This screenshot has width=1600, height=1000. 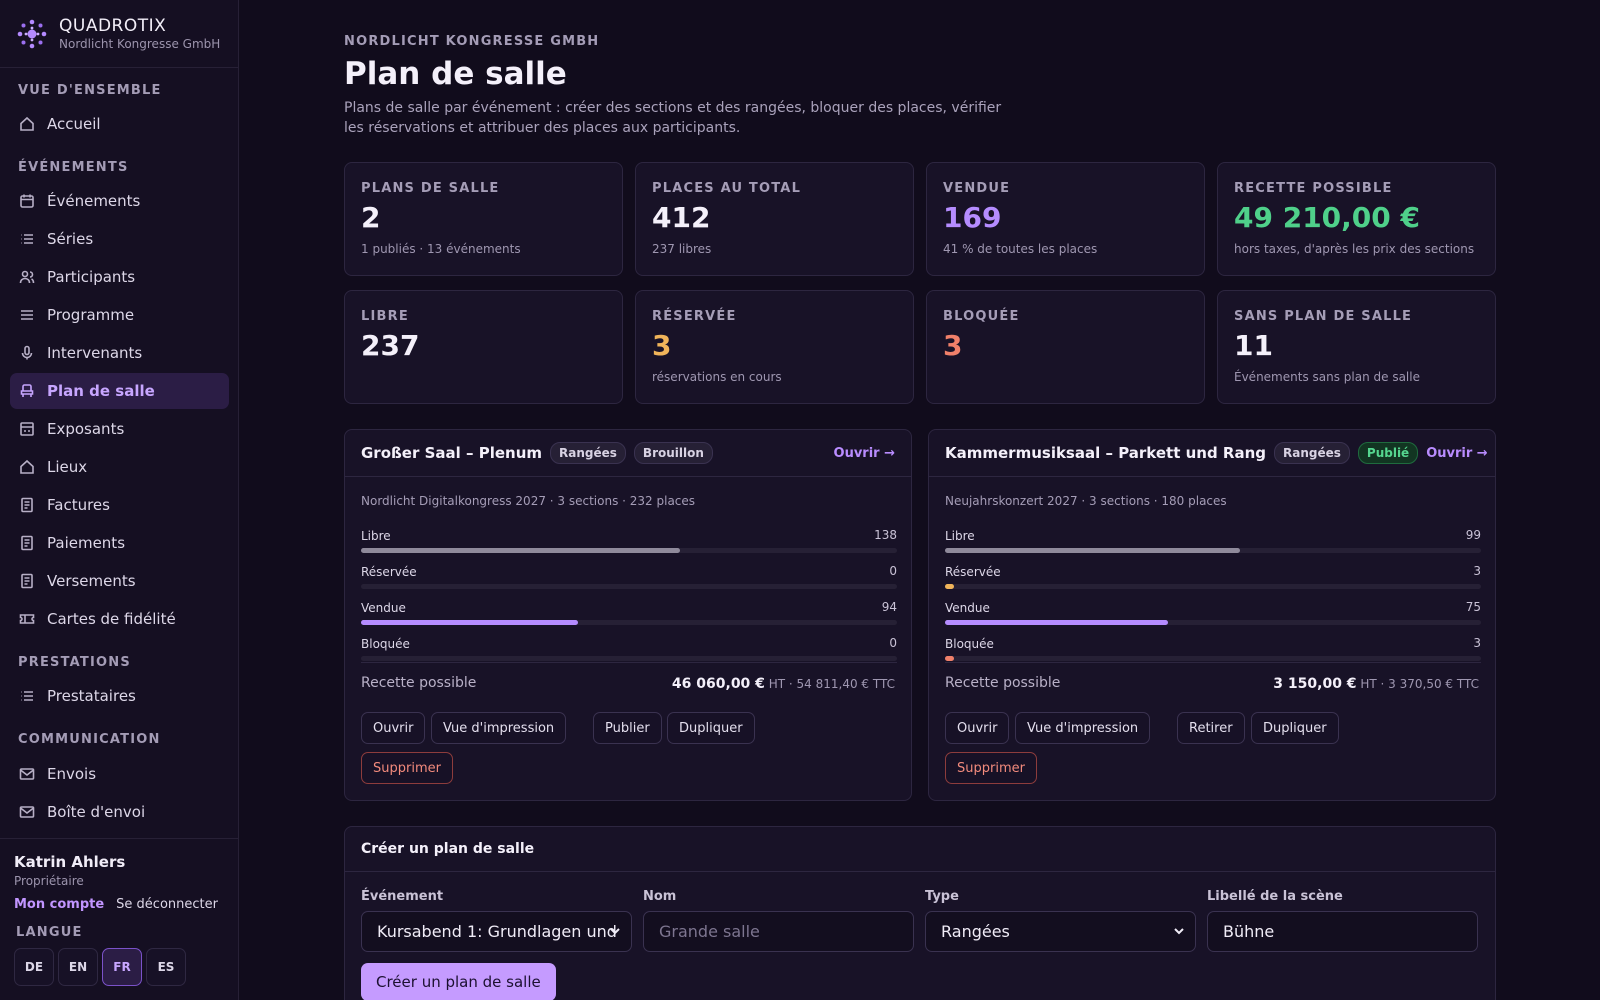 What do you see at coordinates (975, 931) in the screenshot?
I see `type-select-value: Rangées` at bounding box center [975, 931].